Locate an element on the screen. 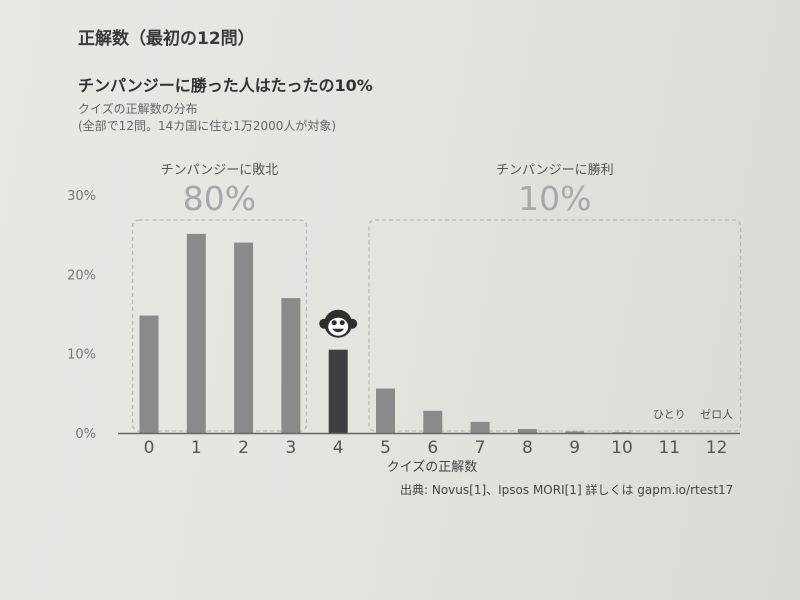 The image size is (800, 600). x-tick-label: 9 is located at coordinates (574, 448).